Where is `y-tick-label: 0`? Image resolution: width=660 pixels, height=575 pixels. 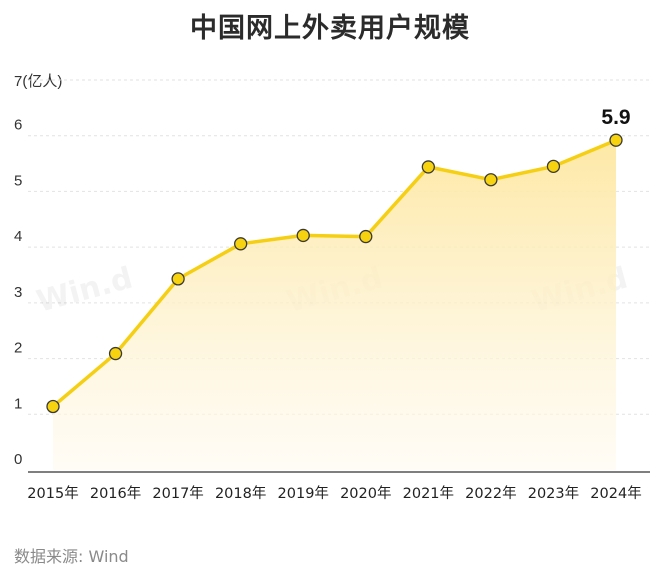
y-tick-label: 0 is located at coordinates (18, 459).